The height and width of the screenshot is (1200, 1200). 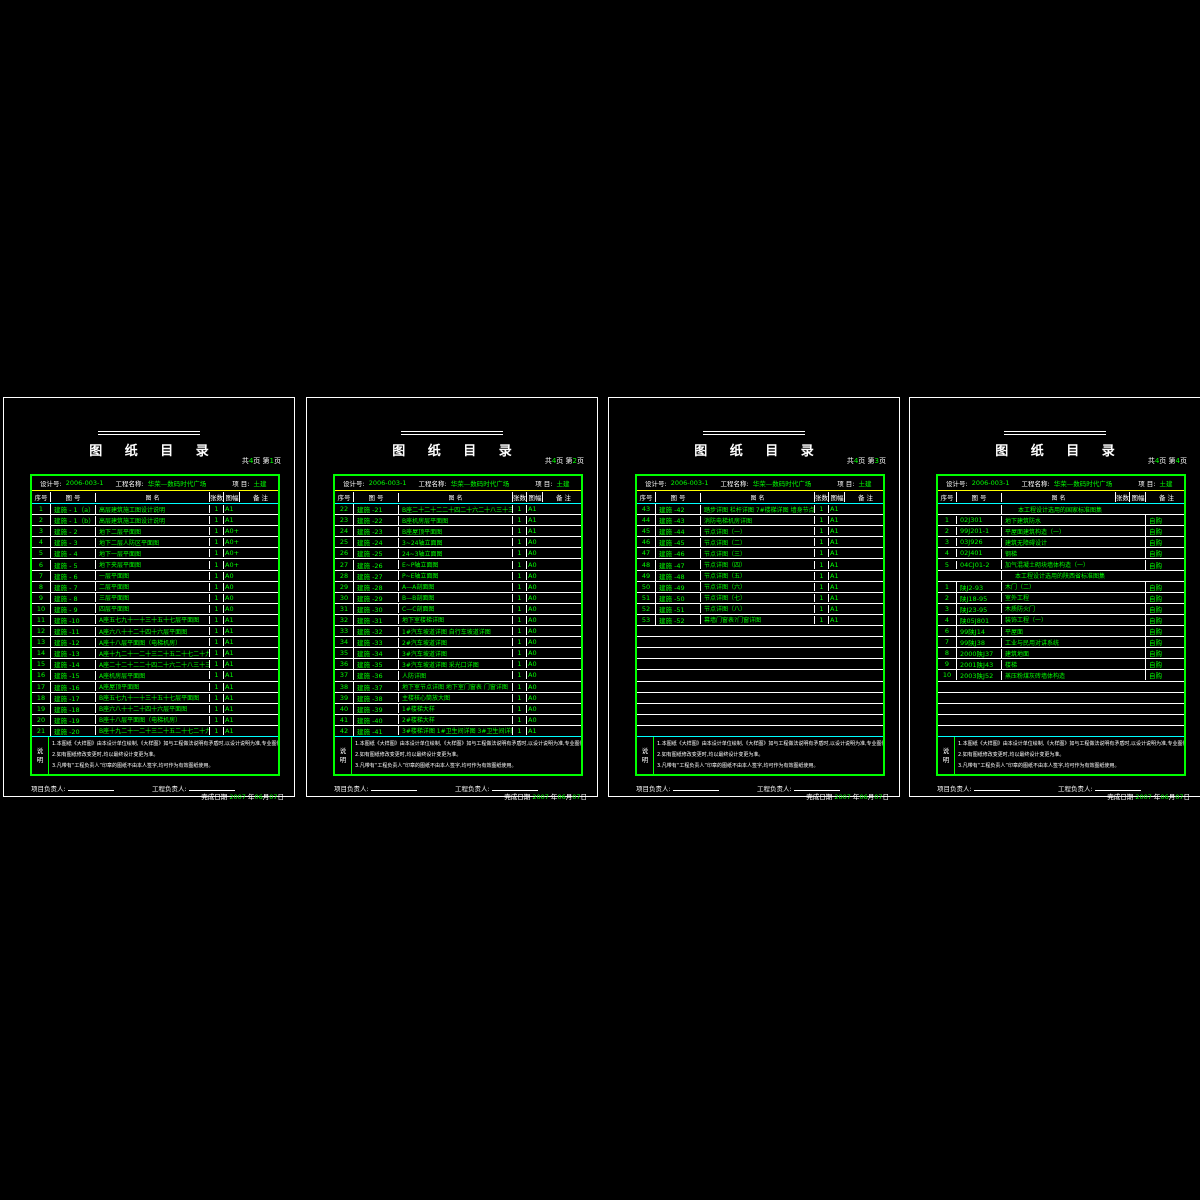 What do you see at coordinates (545, 796) in the screenshot?
I see `completion-date: 完成日期 2007 年06月07日` at bounding box center [545, 796].